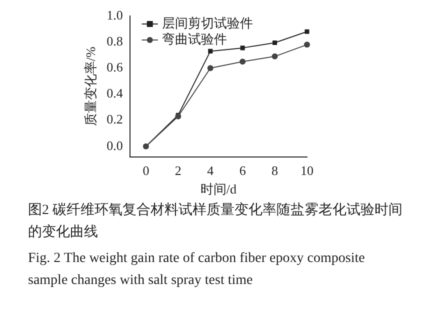 This screenshot has width=425, height=320. Describe the element at coordinates (194, 38) in the screenshot. I see `legend-label: 弯曲试验件` at that location.